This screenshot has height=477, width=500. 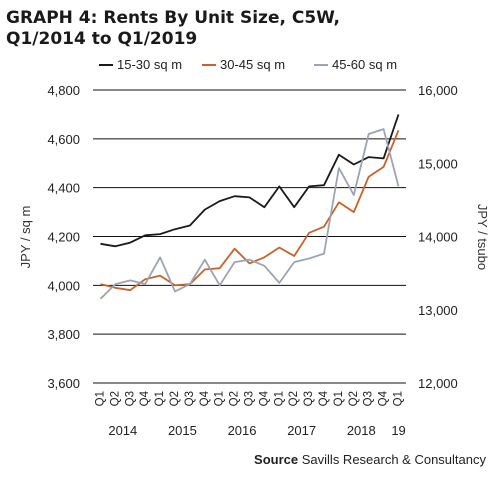 What do you see at coordinates (438, 310) in the screenshot?
I see `y2-tick-label-1: 13,000` at bounding box center [438, 310].